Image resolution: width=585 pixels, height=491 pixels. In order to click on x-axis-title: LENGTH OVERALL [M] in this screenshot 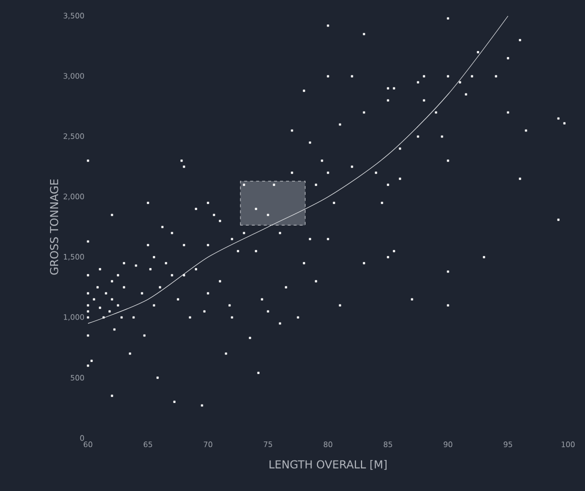, I will do `click(328, 465)`.